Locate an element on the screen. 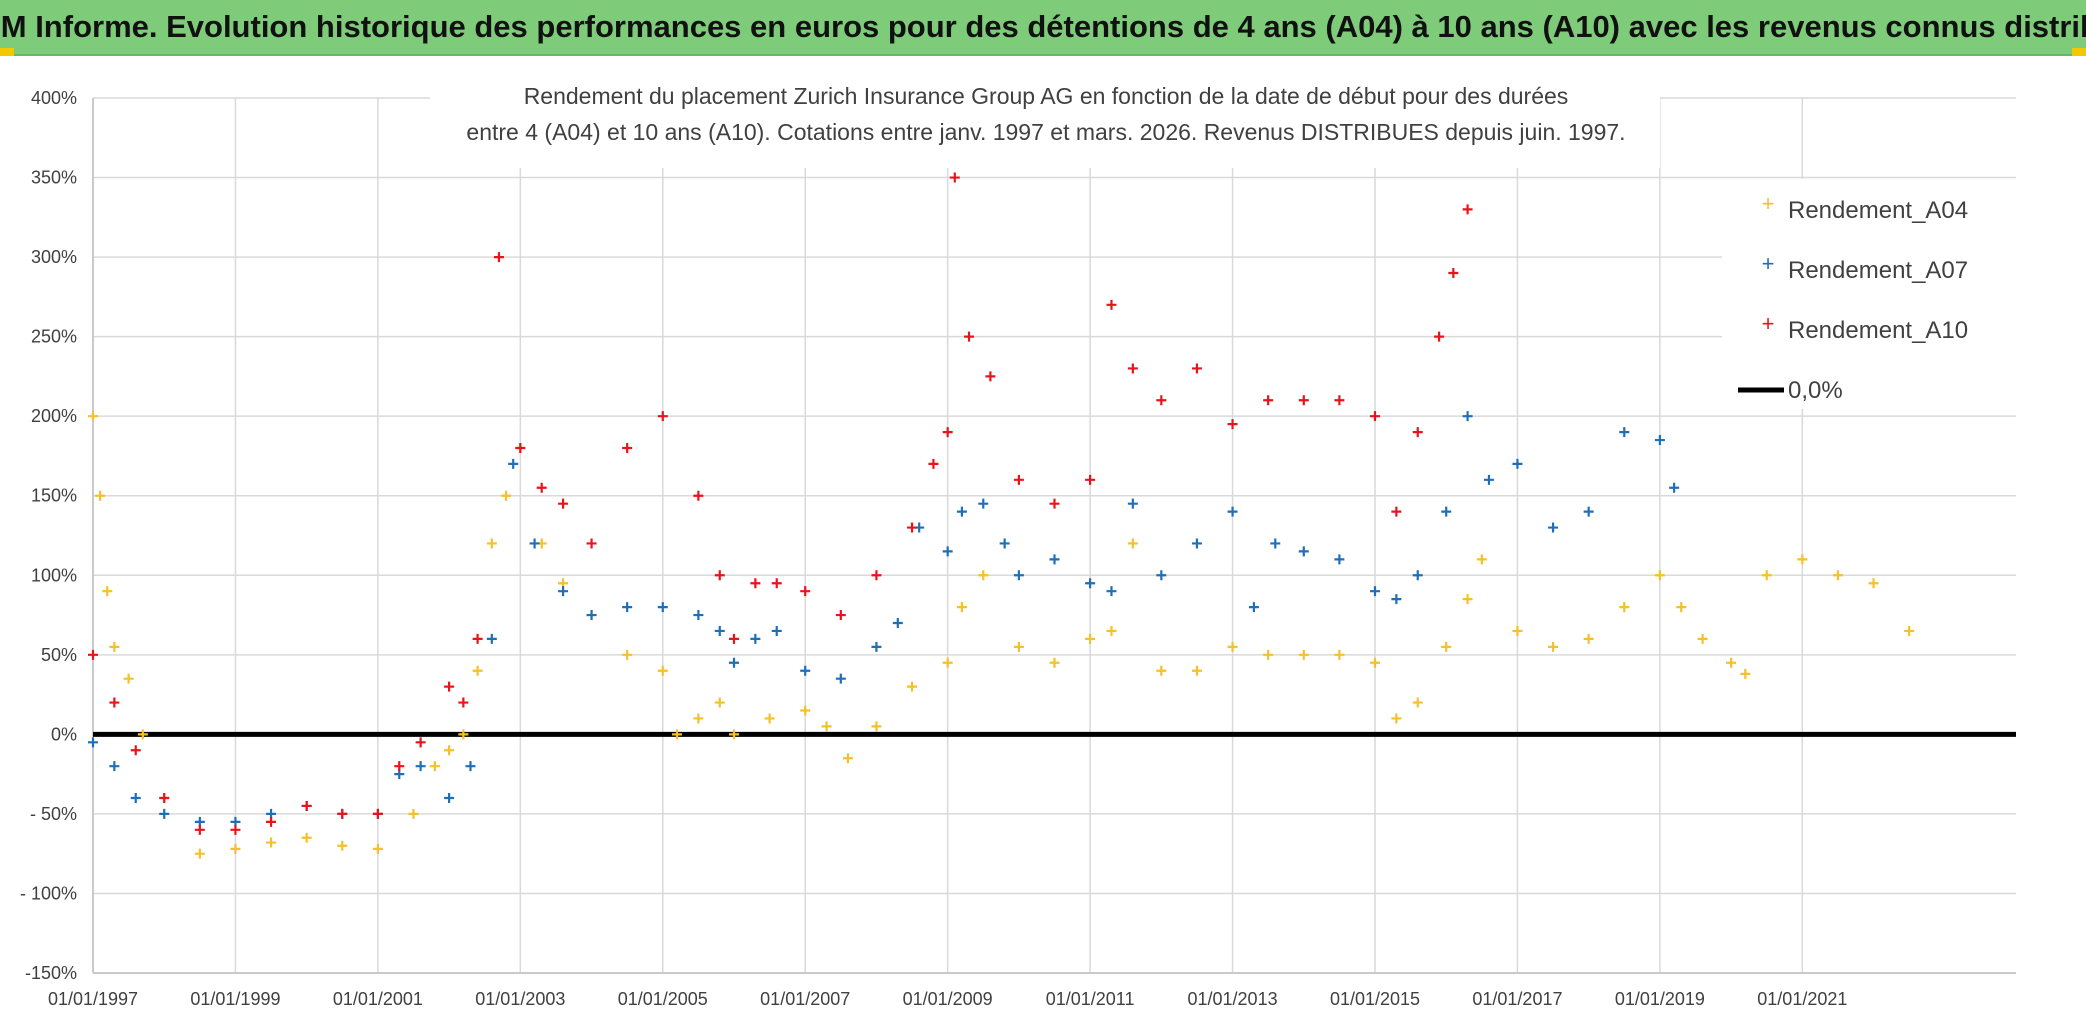 This screenshot has width=2086, height=1031. title-background is located at coordinates (1045, 118).